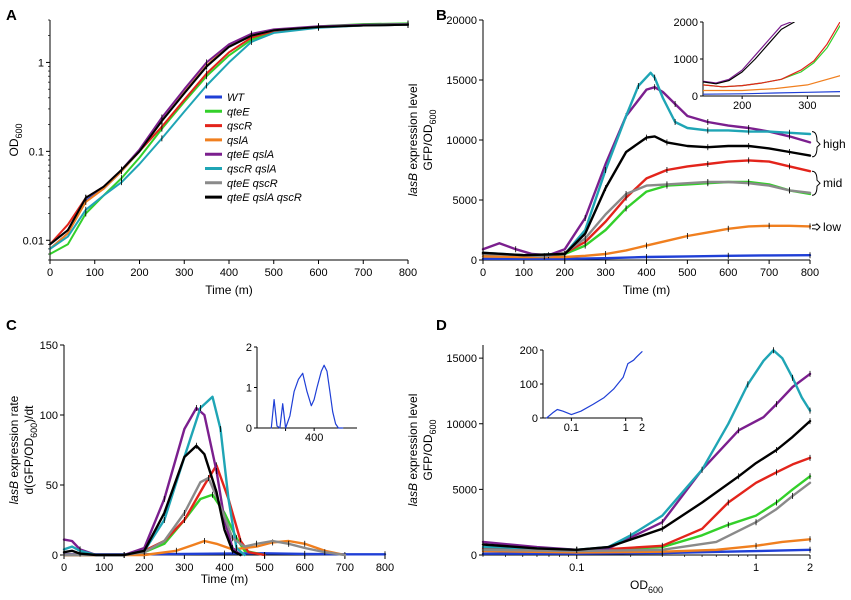  I want to click on b-series-qteE_qslA, so click(646, 171).